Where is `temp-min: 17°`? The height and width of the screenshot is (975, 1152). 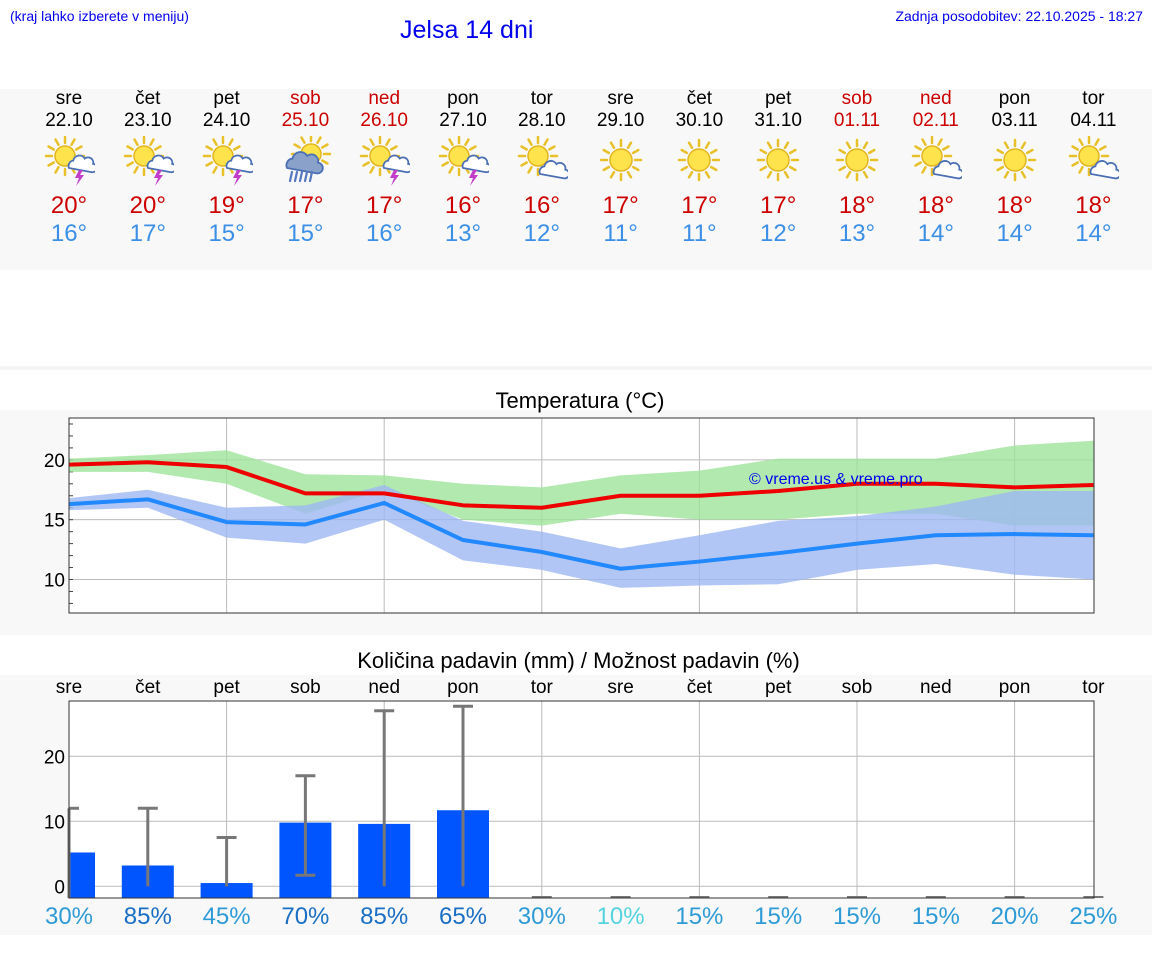 temp-min: 17° is located at coordinates (147, 233).